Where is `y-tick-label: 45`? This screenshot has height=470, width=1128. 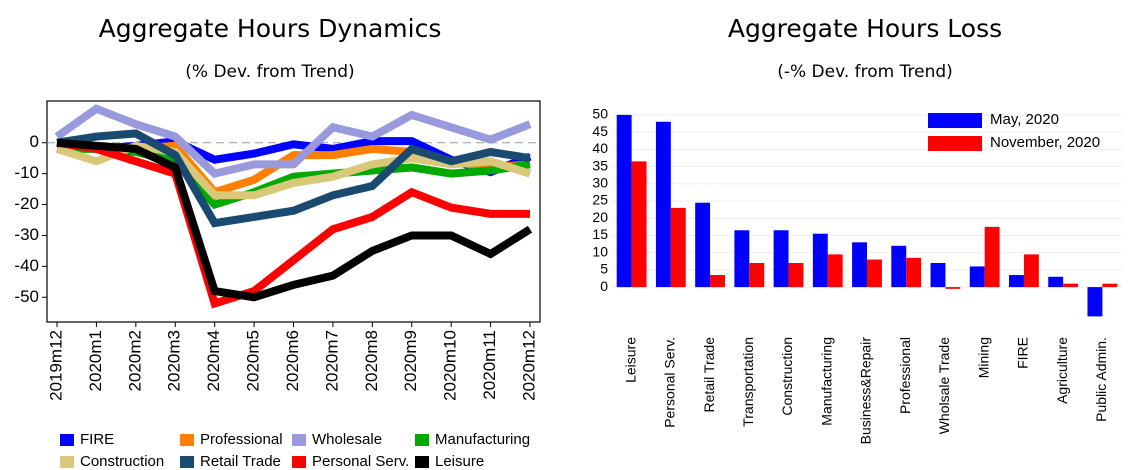
y-tick-label: 45 is located at coordinates (600, 131).